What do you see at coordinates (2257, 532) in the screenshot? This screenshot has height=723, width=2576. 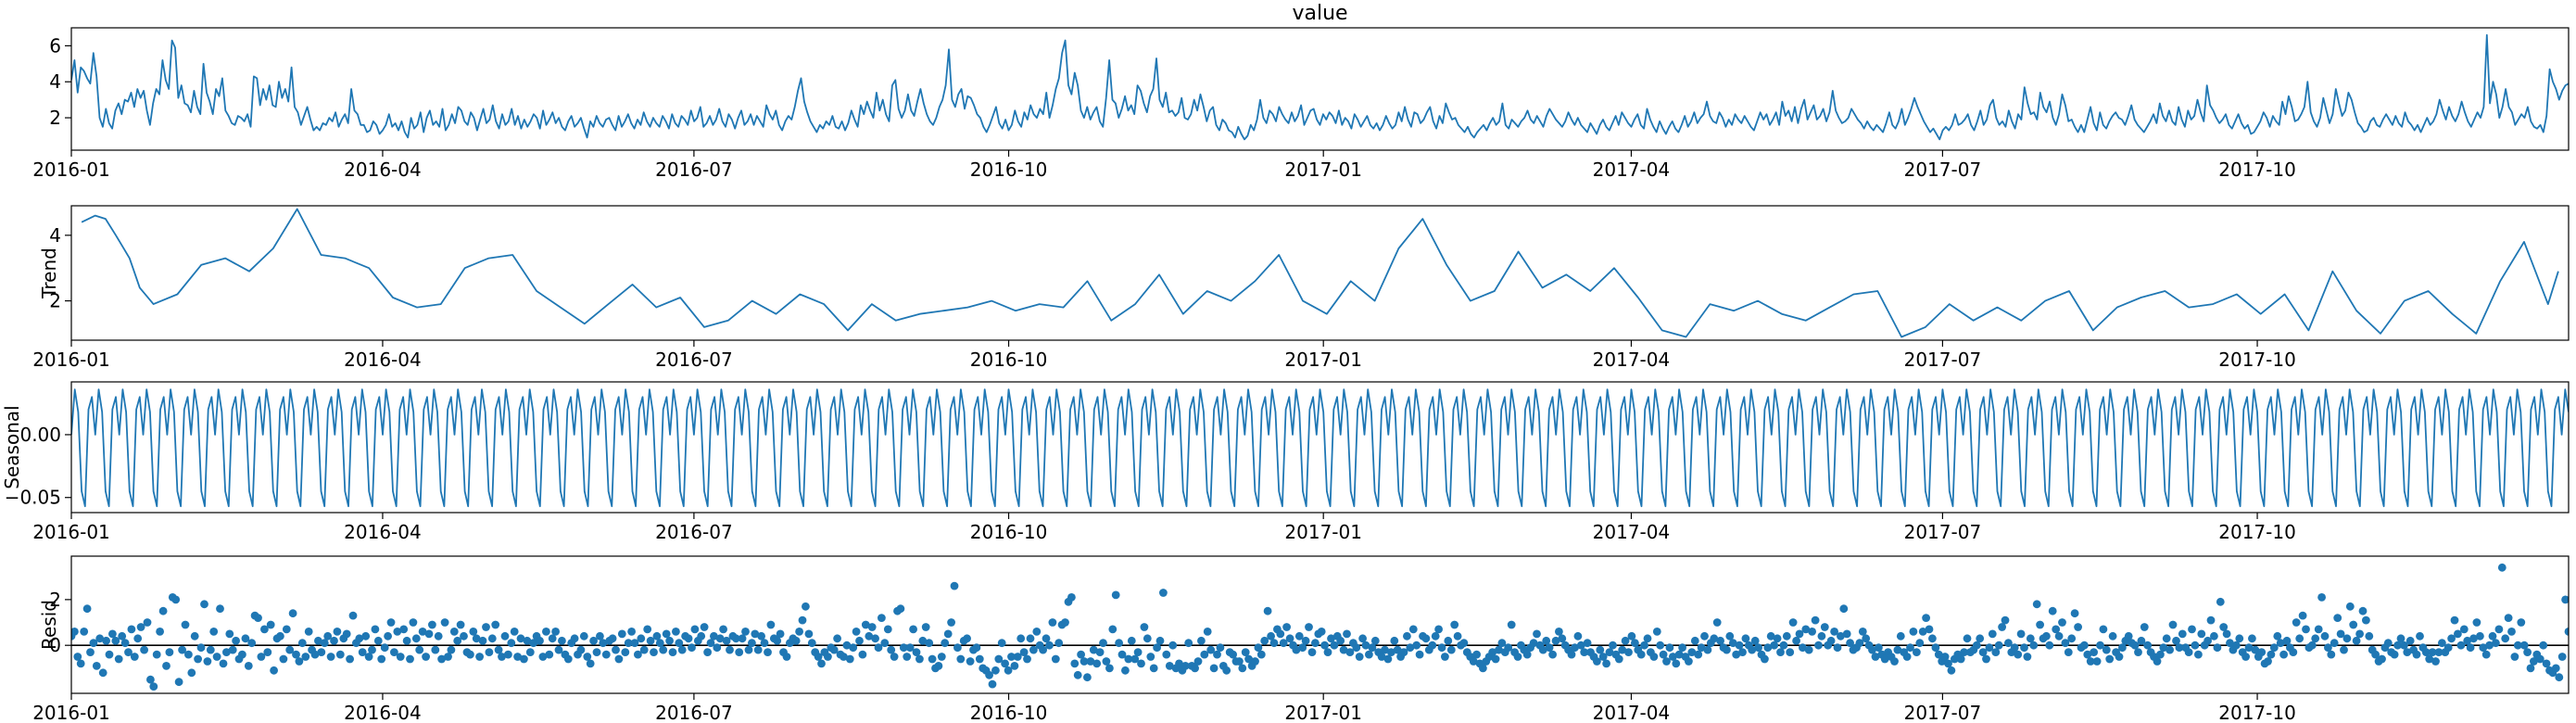 I see `x-tick-label: 2017-10` at bounding box center [2257, 532].